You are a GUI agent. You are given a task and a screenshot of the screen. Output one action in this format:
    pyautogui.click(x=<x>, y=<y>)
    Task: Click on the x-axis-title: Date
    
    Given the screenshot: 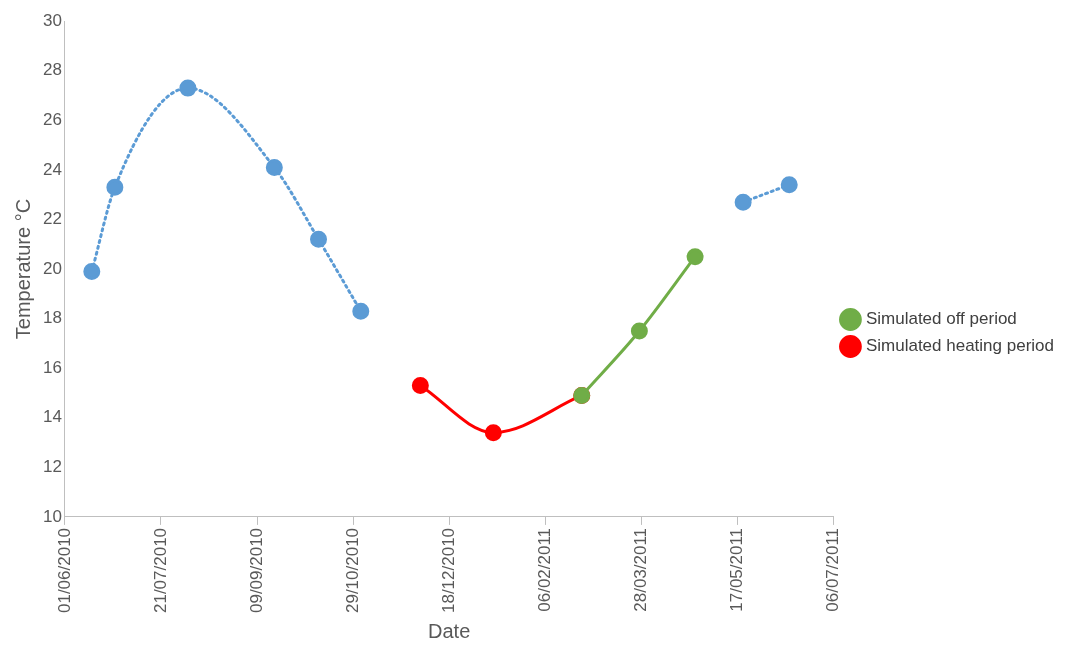 What is the action you would take?
    pyautogui.click(x=449, y=630)
    